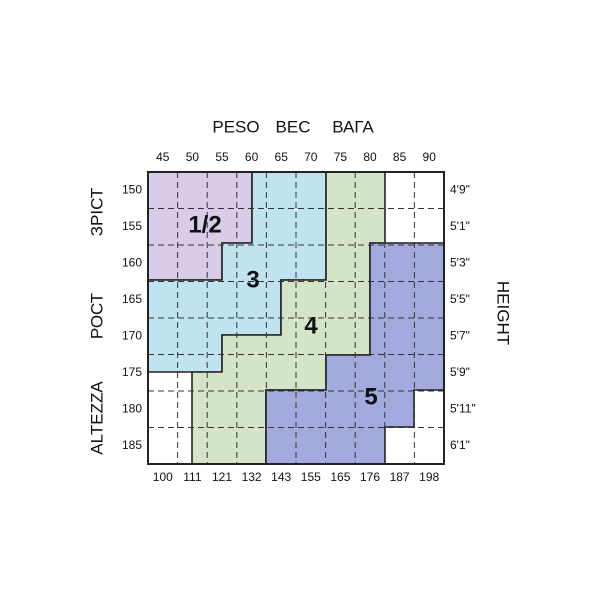 The width and height of the screenshot is (600, 605). I want to click on weight-lbs-label: 176, so click(370, 477).